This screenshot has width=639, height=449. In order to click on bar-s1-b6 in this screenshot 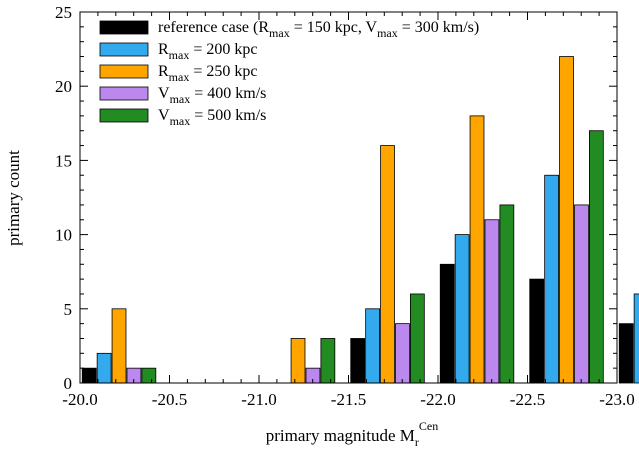, I will do `click(636, 338)`.